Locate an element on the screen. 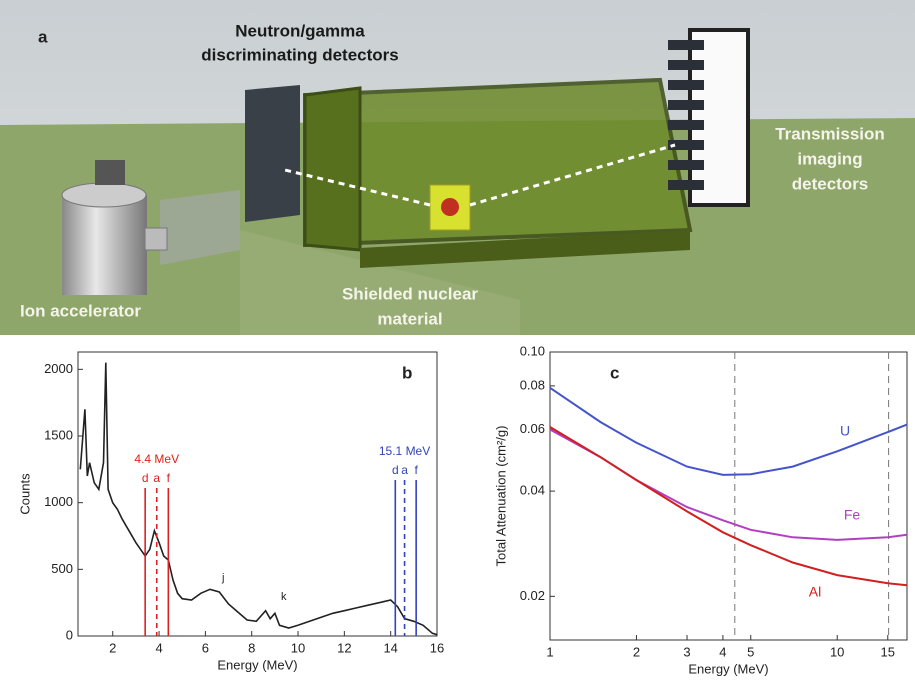 This screenshot has height=688, width=915. y-tick-label: 0.02 is located at coordinates (532, 595).